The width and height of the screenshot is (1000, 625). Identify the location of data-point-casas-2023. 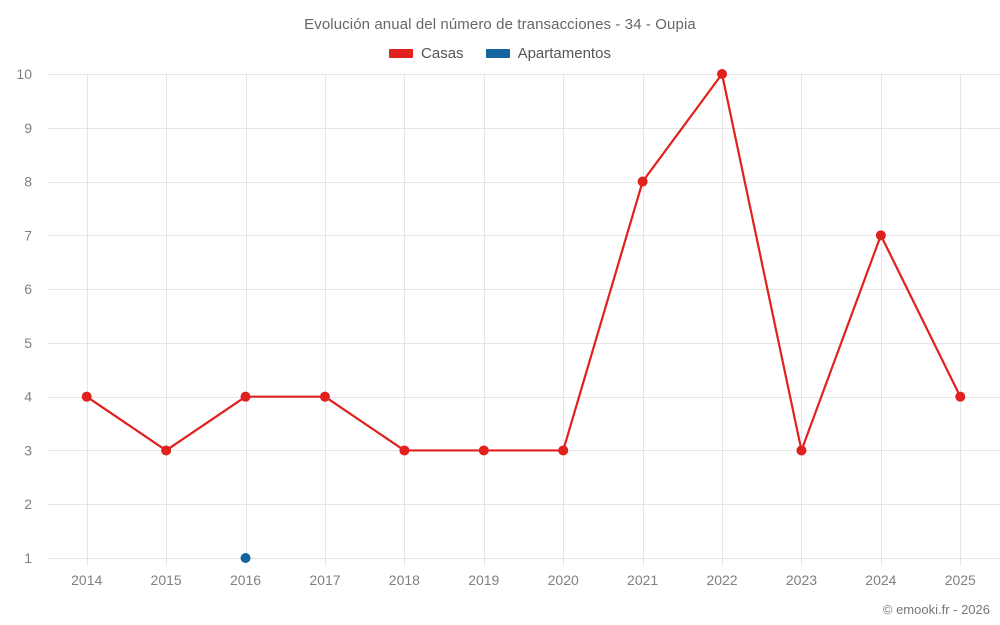
(801, 450).